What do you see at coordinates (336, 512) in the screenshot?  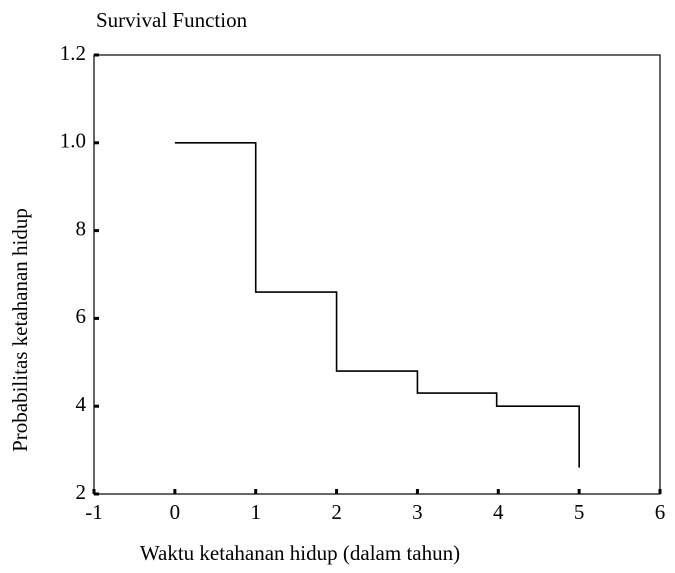 I see `x-tick-label: 2` at bounding box center [336, 512].